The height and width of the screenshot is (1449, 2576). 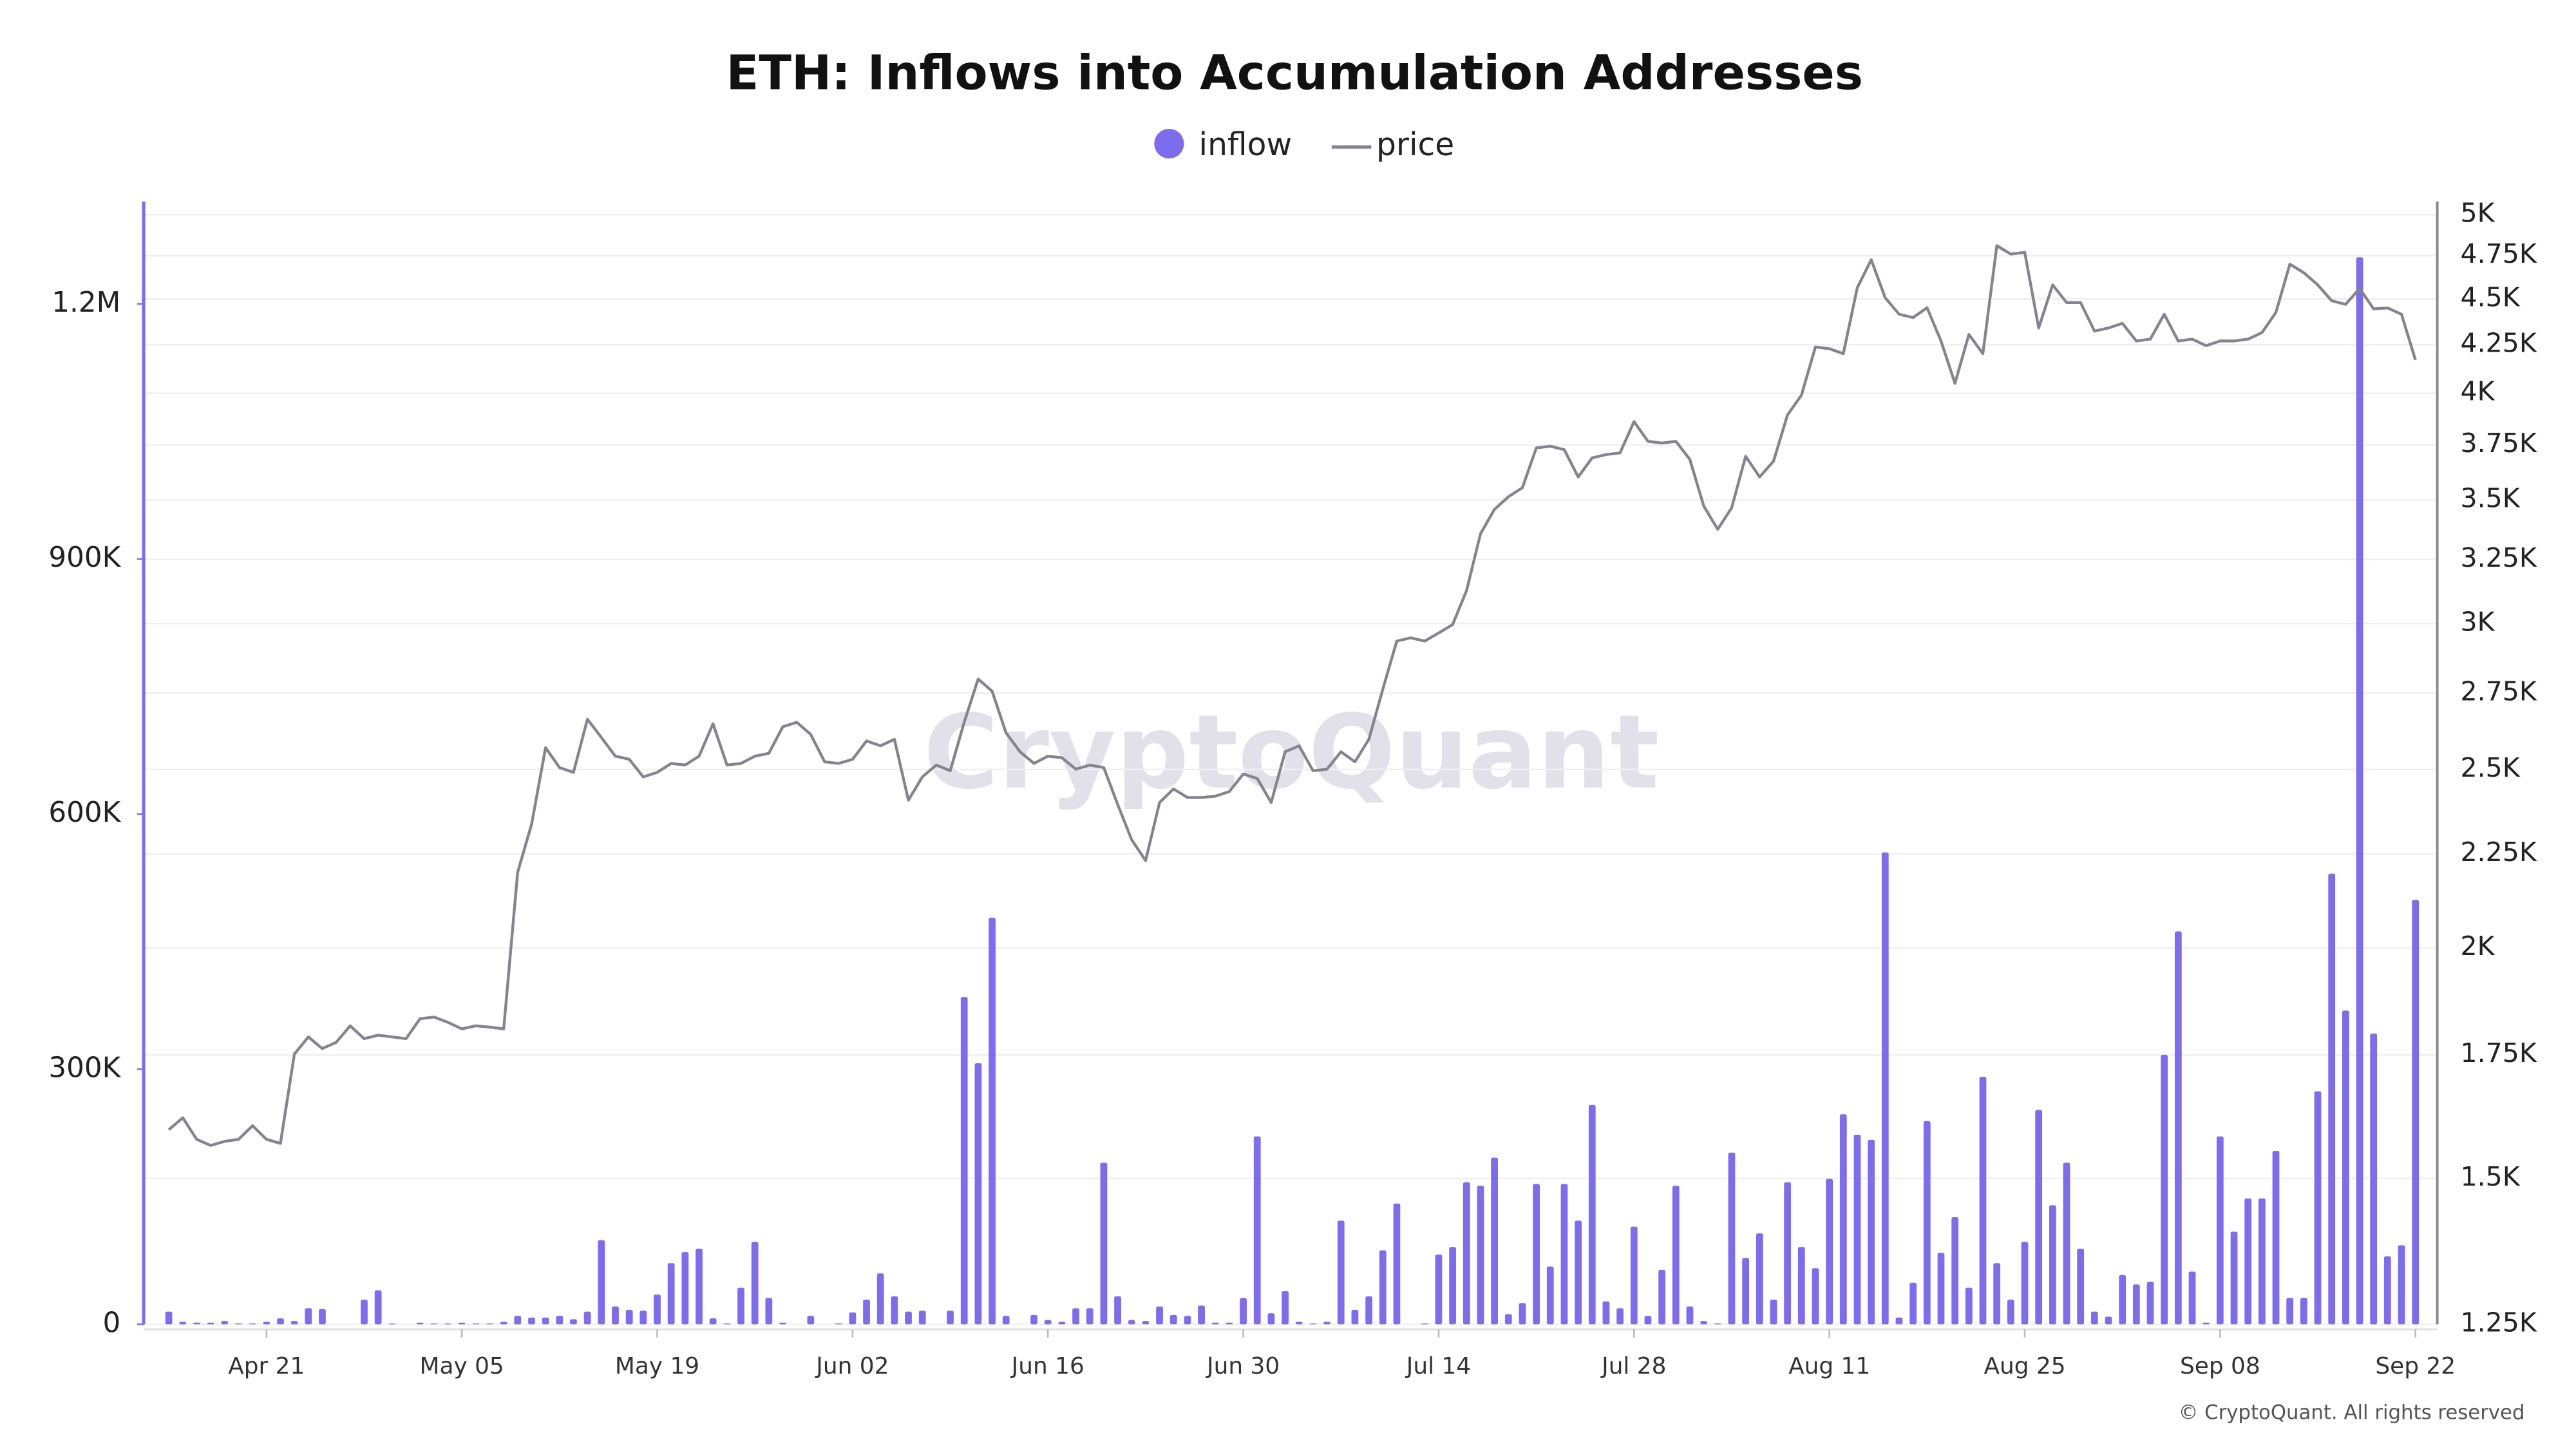 I want to click on y2-tick-label: 2.5K, so click(x=2491, y=767).